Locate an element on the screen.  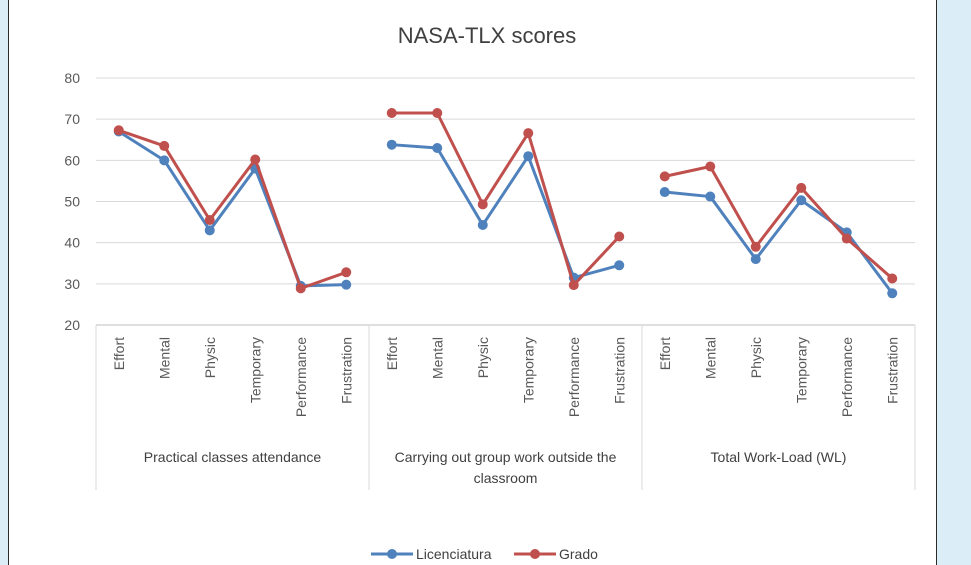
group-label: Carrying out group work outside the is located at coordinates (506, 457).